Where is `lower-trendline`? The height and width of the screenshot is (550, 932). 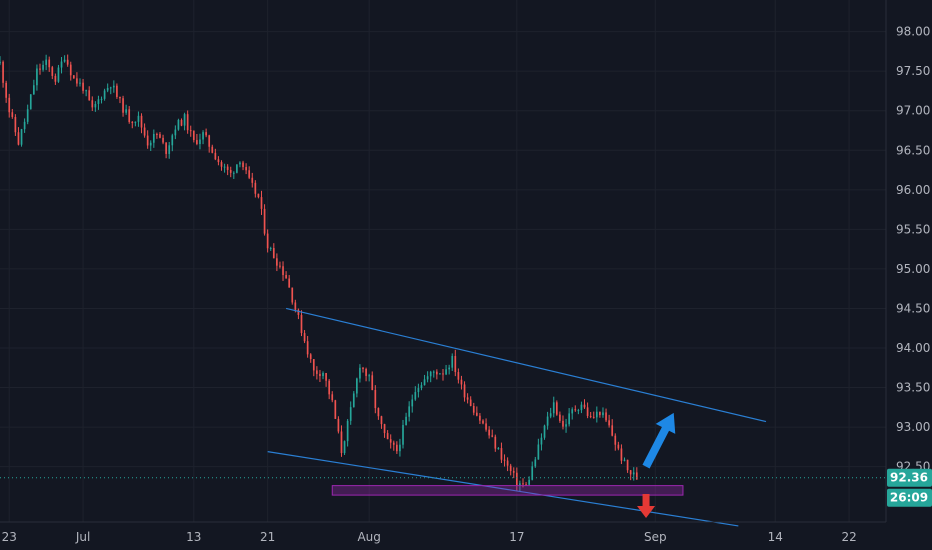 lower-trendline is located at coordinates (503, 489).